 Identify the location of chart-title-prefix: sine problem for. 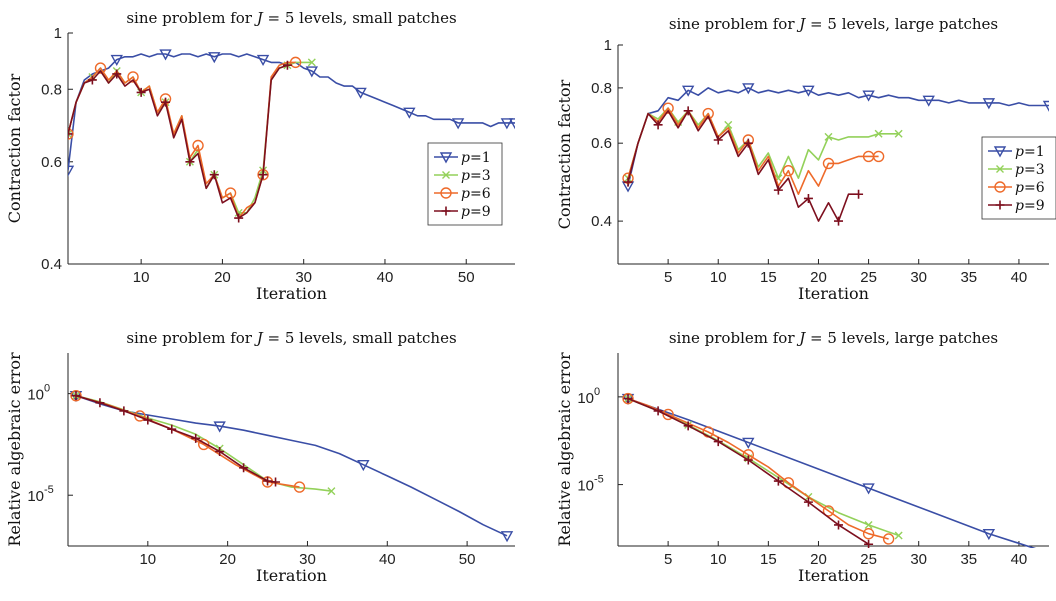
(734, 338).